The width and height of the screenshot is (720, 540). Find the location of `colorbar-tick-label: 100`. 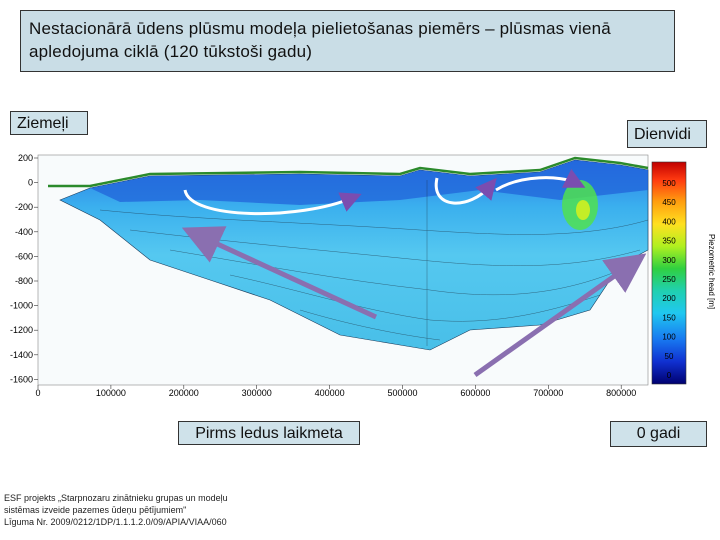

colorbar-tick-label: 100 is located at coordinates (669, 337).